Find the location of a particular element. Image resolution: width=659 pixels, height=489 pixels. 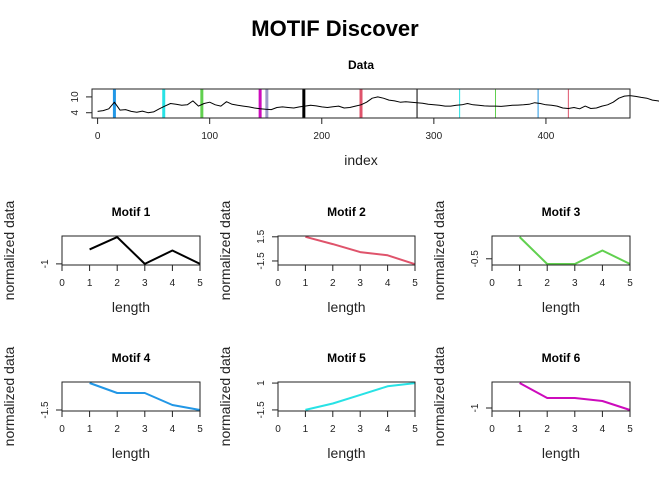

motif-4-xtick-label: 5 is located at coordinates (200, 429).